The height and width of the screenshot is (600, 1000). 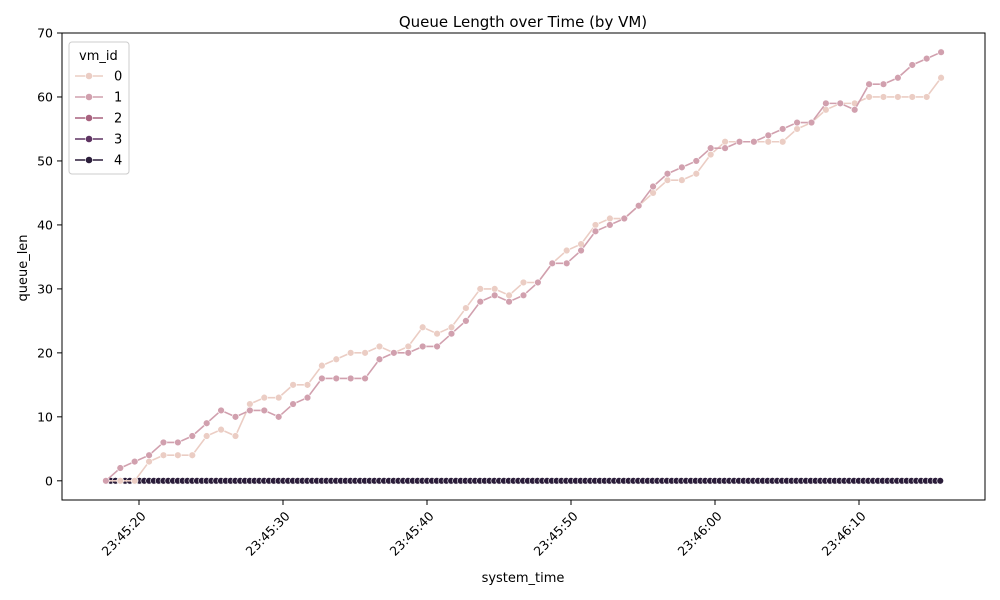 What do you see at coordinates (49, 480) in the screenshot?
I see `y-tick-label-0: 0` at bounding box center [49, 480].